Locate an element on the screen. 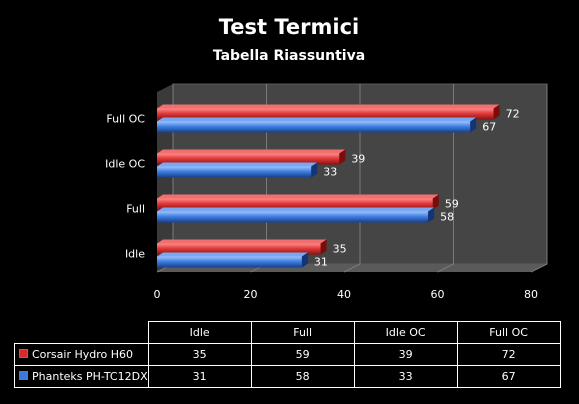  table-header-row: Idle Full Idle OC Full OC is located at coordinates (288, 332).